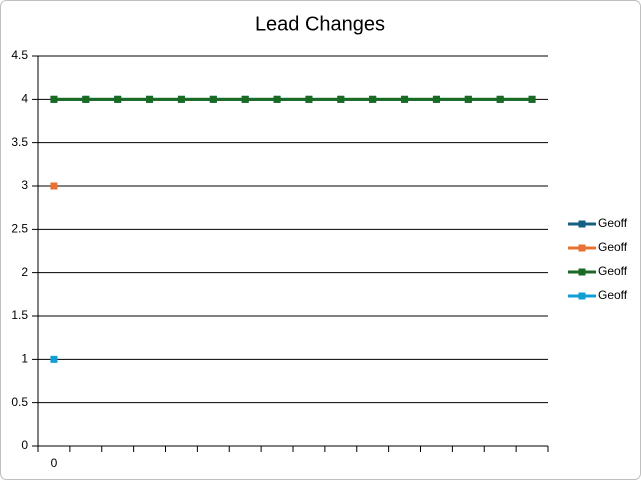 The height and width of the screenshot is (480, 641). Describe the element at coordinates (24, 272) in the screenshot. I see `y-tick-label: 2` at that location.